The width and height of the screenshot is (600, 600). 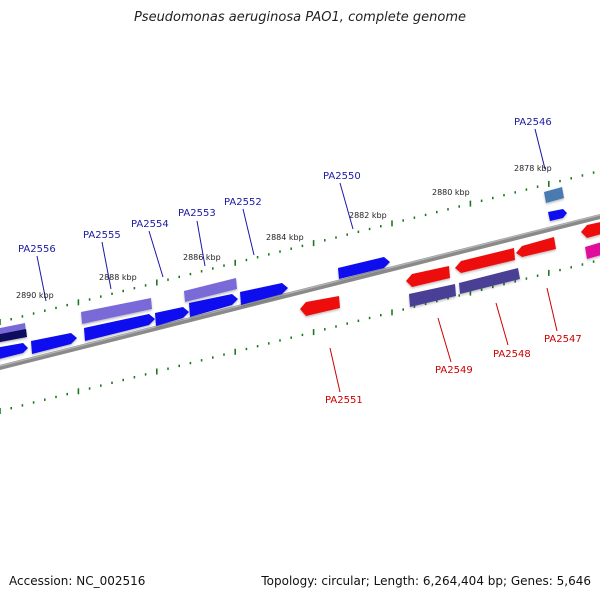 What do you see at coordinates (77, 581) in the screenshot?
I see `accession-text: Accession: NC_002516` at bounding box center [77, 581].